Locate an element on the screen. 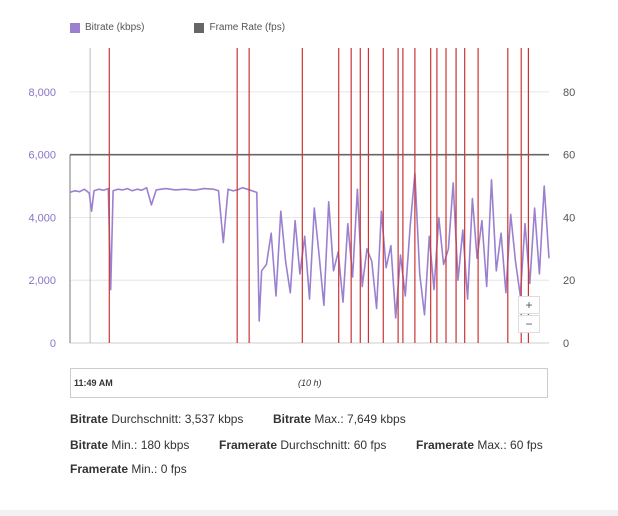  left-tick-label: 8,000 is located at coordinates (42, 93).